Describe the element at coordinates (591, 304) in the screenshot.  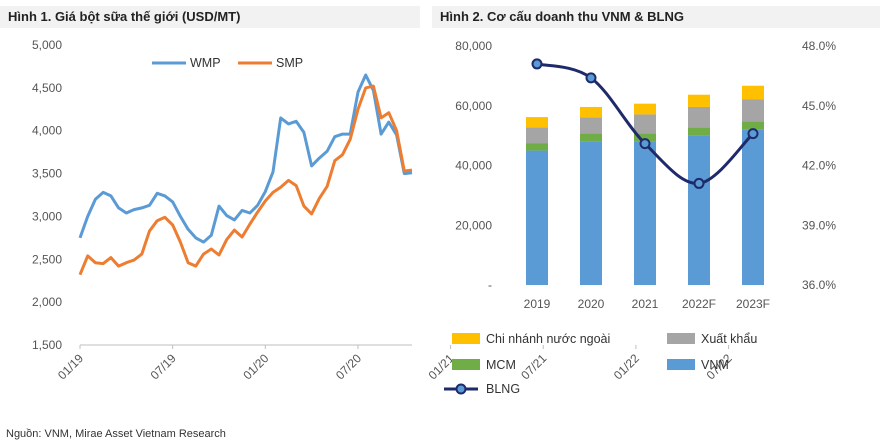
I see `x-tick-label: 2020` at that location.